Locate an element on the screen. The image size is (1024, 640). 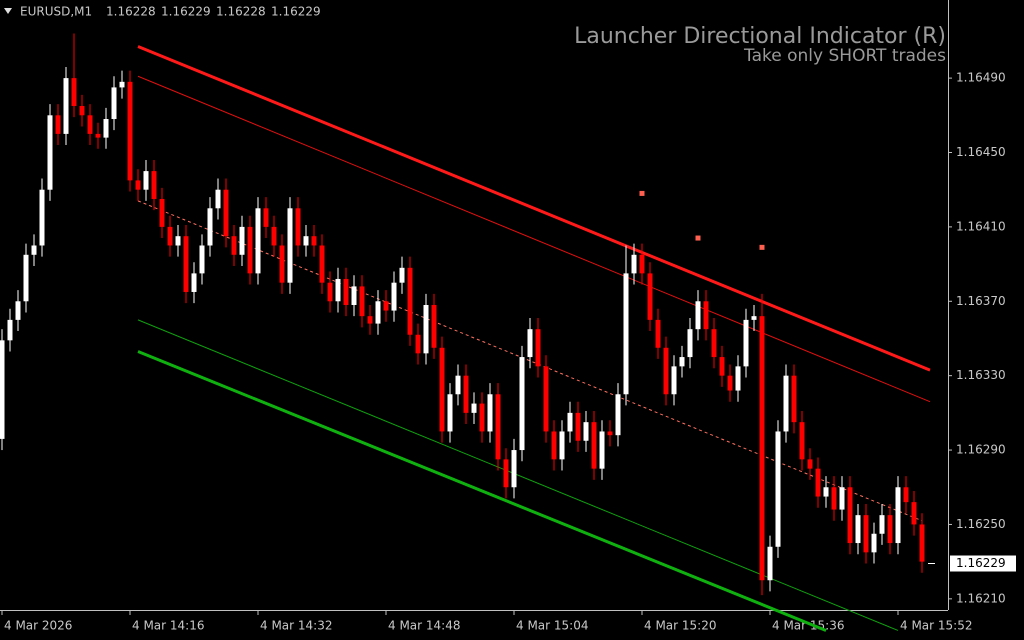
last-price-label: 1.16229 is located at coordinates (981, 563).